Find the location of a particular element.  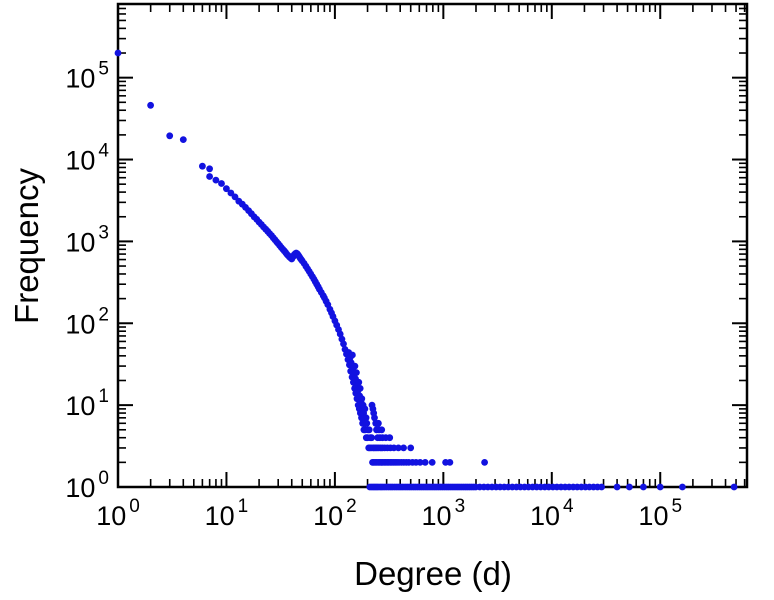

x-tick-label: 10 0 is located at coordinates (118, 513).